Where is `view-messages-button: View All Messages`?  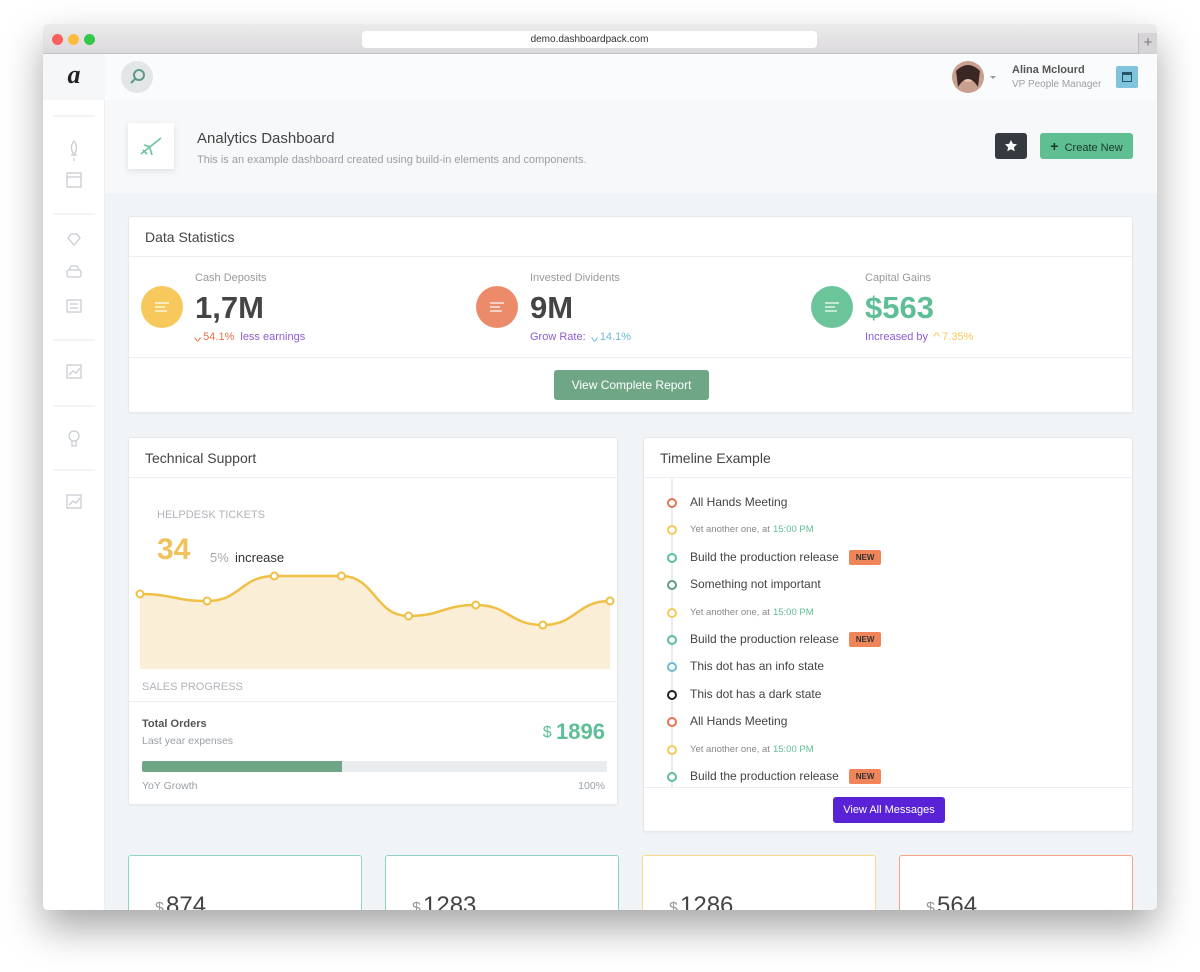
view-messages-button: View All Messages is located at coordinates (889, 810).